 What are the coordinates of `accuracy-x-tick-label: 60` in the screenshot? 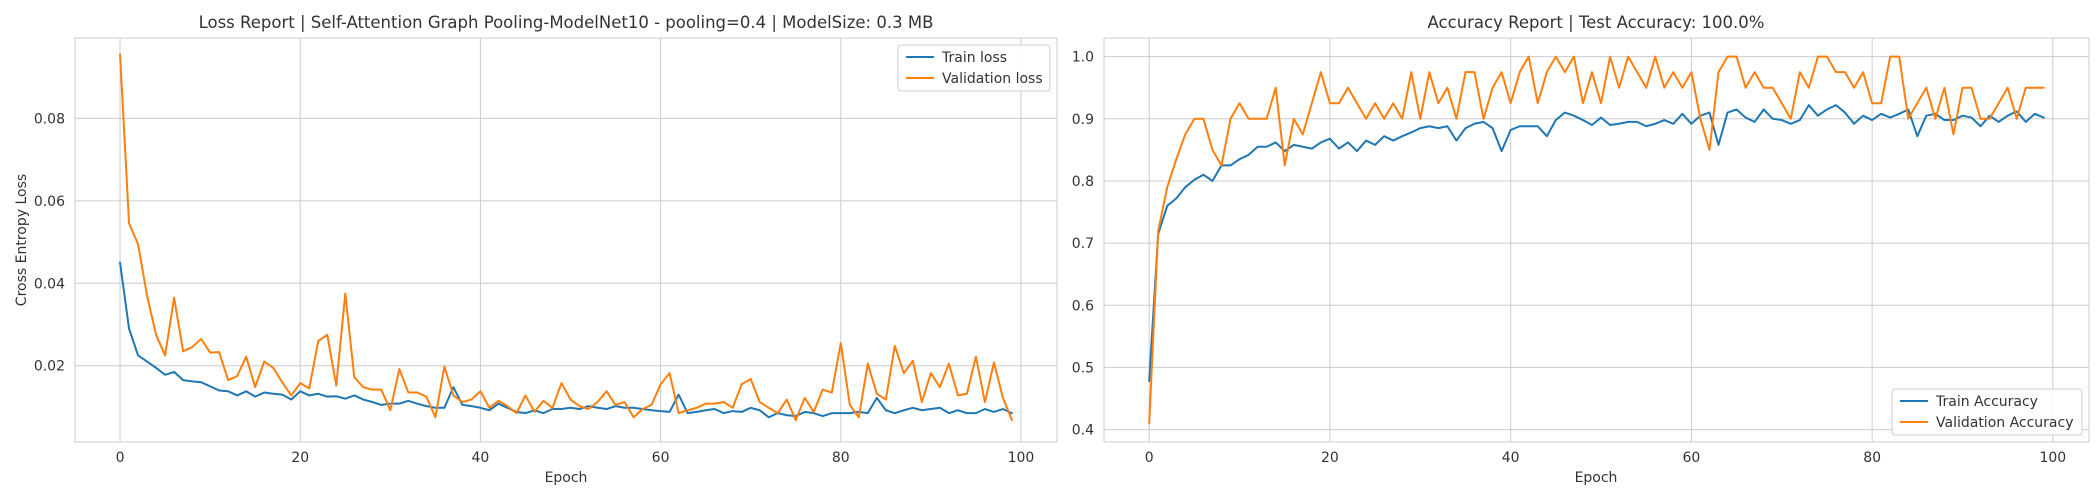 It's located at (1691, 458).